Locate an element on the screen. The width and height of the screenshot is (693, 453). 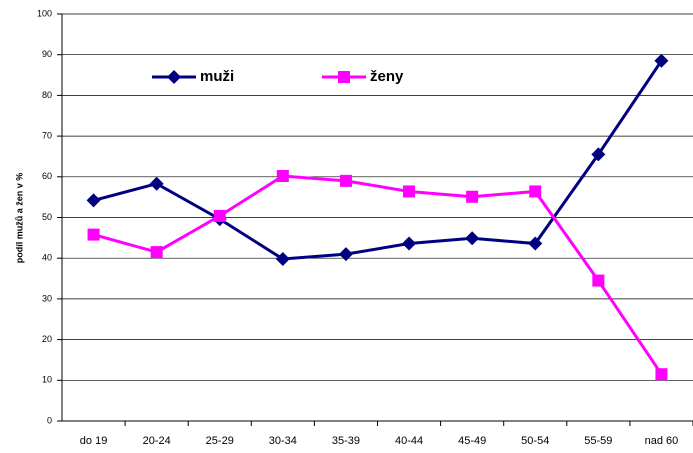
y-tick-label: 100 is located at coordinates (44, 13).